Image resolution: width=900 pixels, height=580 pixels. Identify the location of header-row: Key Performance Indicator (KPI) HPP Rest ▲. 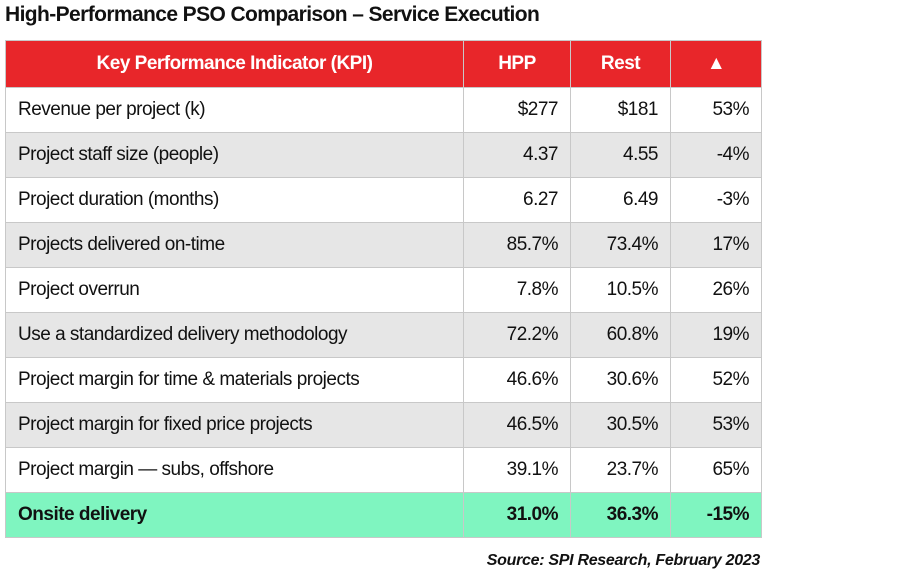
(383, 64).